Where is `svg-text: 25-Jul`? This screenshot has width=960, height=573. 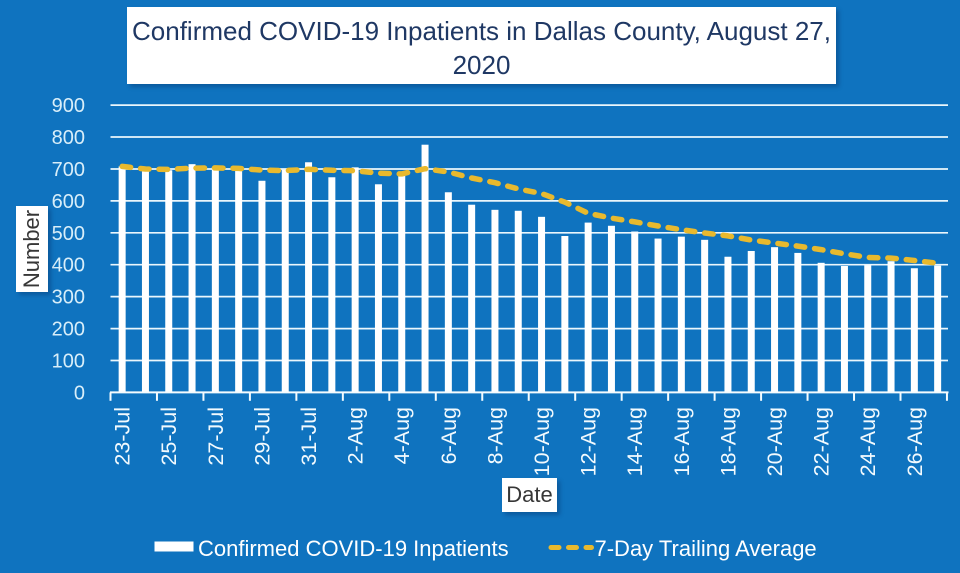
svg-text: 25-Jul is located at coordinates (169, 436).